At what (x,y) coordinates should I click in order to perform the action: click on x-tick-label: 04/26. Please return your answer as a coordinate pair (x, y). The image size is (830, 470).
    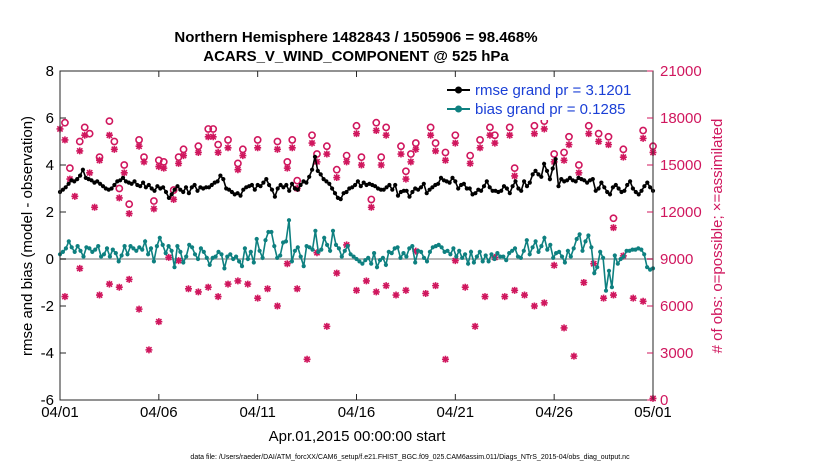
    Looking at the image, I should click on (554, 412).